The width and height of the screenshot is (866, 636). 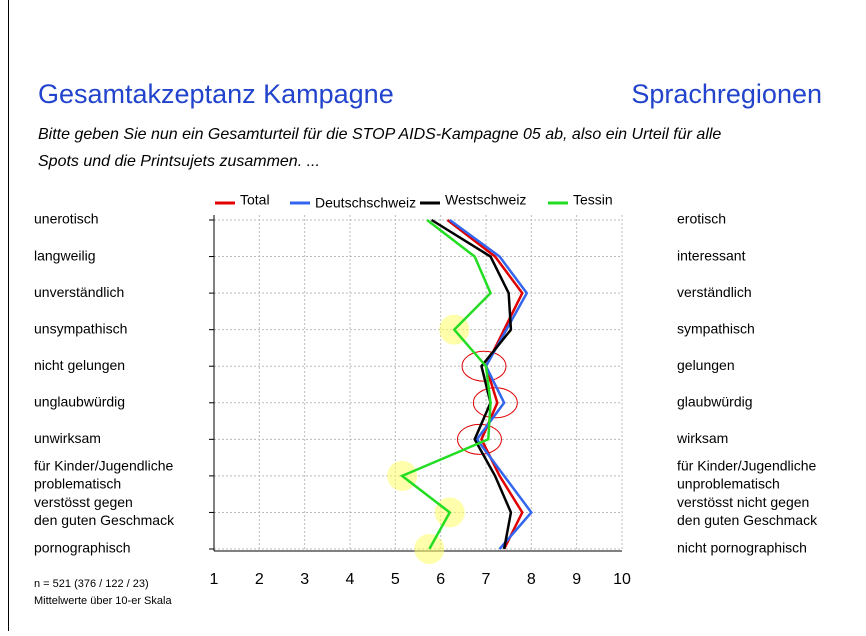 What do you see at coordinates (103, 601) in the screenshot?
I see `footnote: Mittelwerte über 10-er Skala` at bounding box center [103, 601].